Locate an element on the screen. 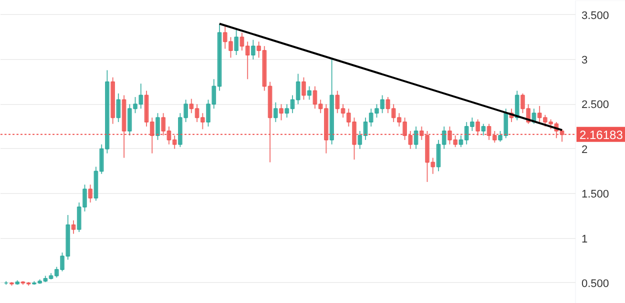  y-tick-label: 3 is located at coordinates (585, 60).